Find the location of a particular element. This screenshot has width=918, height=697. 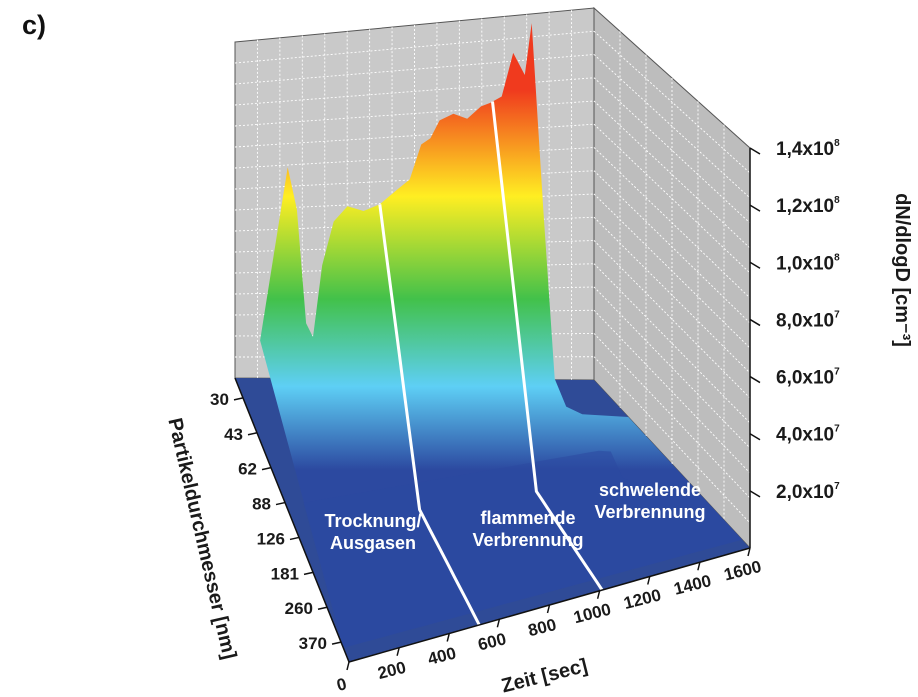

x-tick-label: 0 is located at coordinates (342, 684).